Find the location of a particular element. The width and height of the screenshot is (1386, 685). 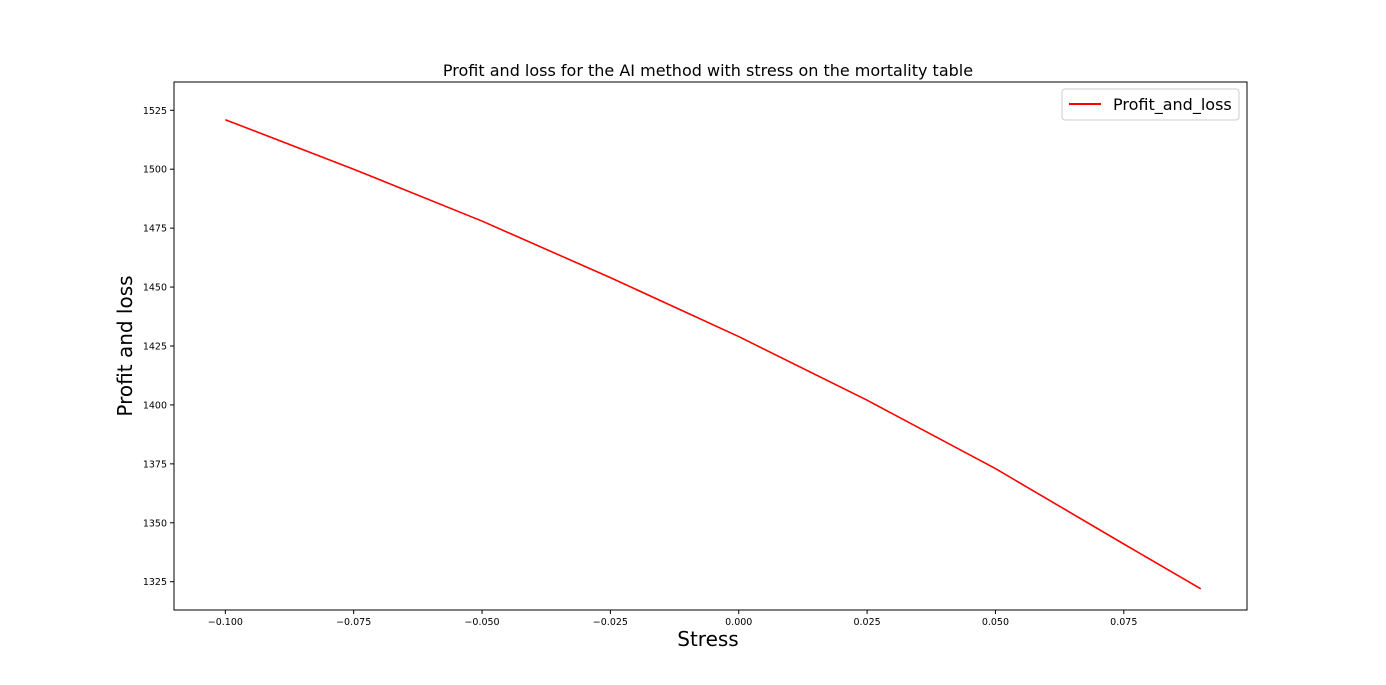

y-tick-label: 1425 is located at coordinates (155, 347).